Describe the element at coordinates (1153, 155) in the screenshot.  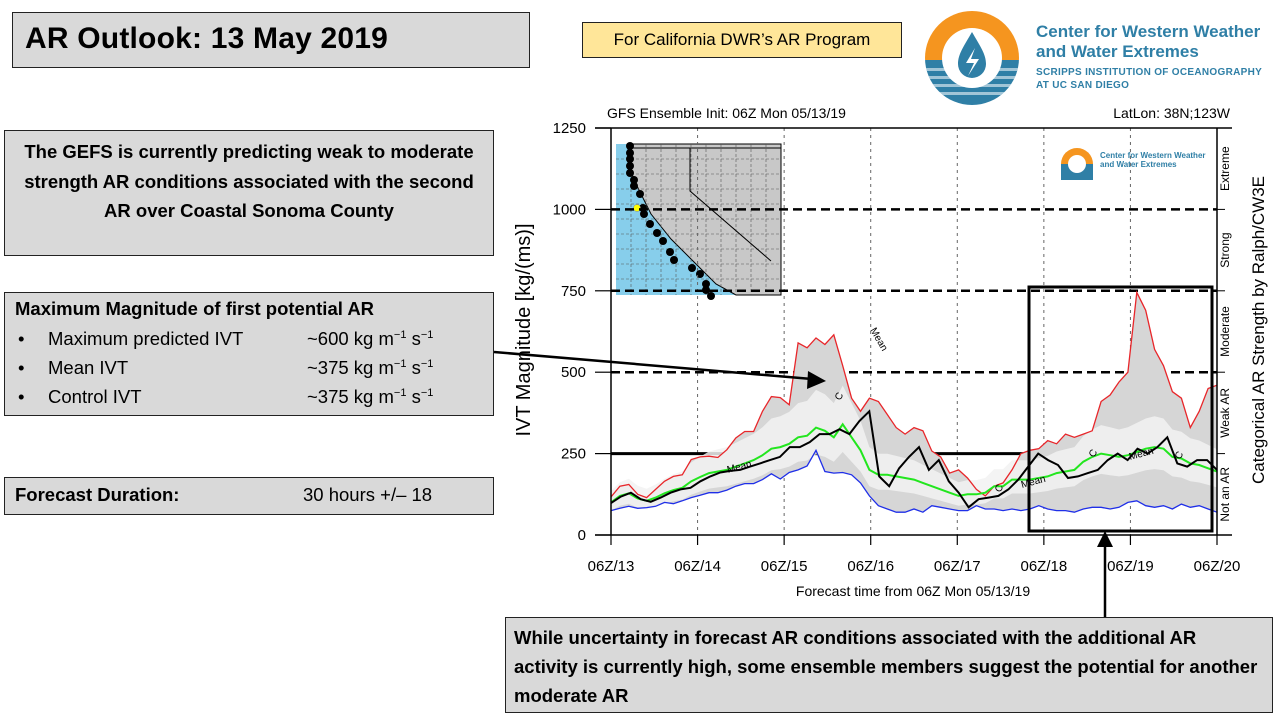
I see `chart-logo-text: Center for Western Weather` at that location.